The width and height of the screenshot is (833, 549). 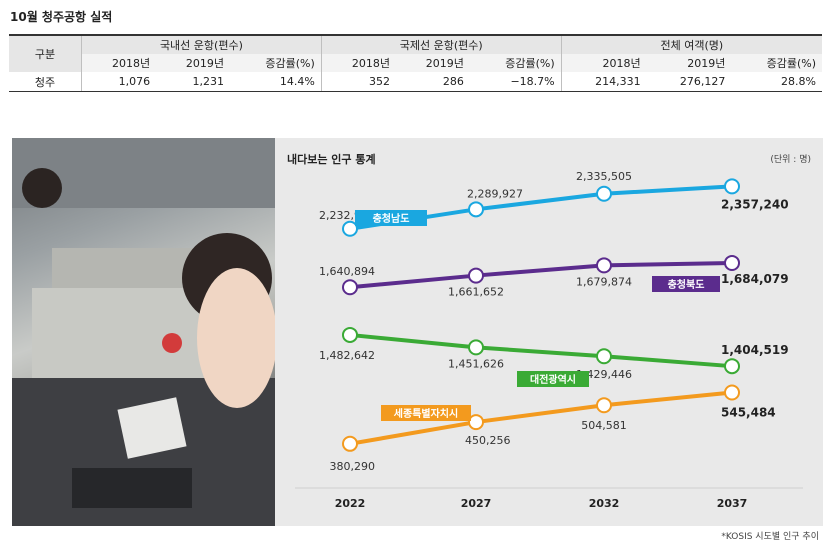 I want to click on data-label: 1,429,446, so click(x=604, y=374).